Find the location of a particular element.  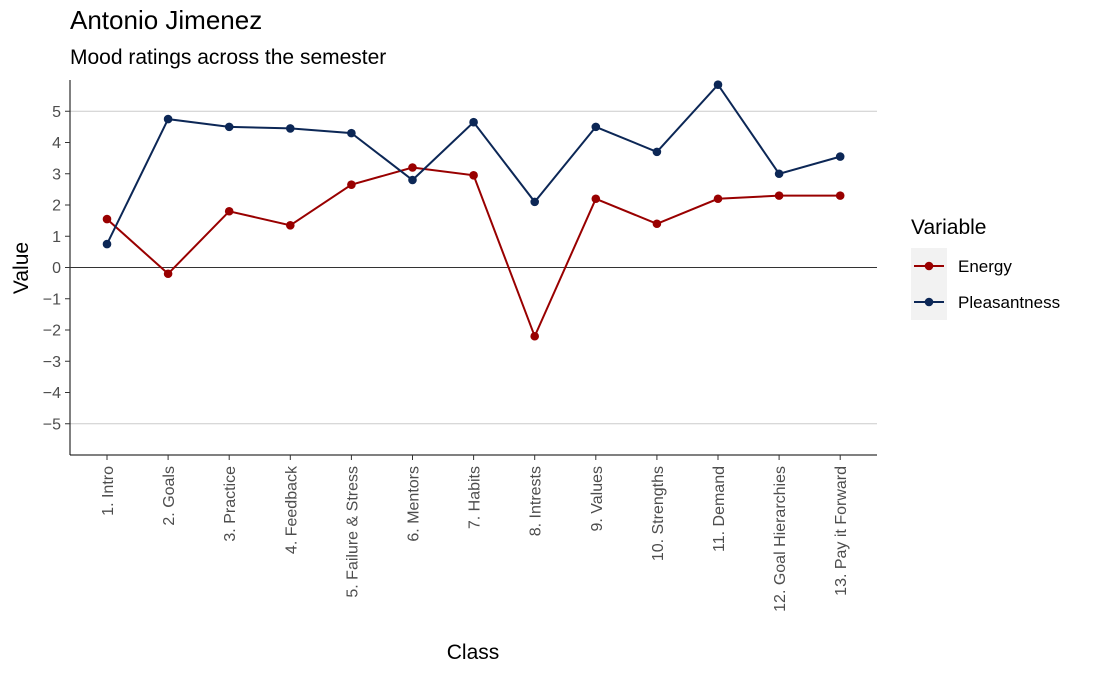

x-tick-label: 7. Habits is located at coordinates (475, 497).